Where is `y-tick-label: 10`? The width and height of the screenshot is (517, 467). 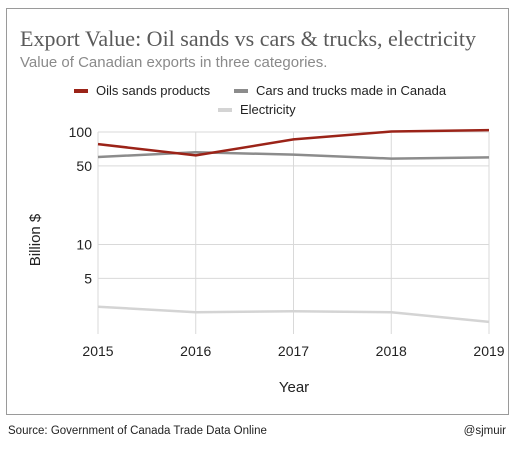 y-tick-label: 10 is located at coordinates (84, 244).